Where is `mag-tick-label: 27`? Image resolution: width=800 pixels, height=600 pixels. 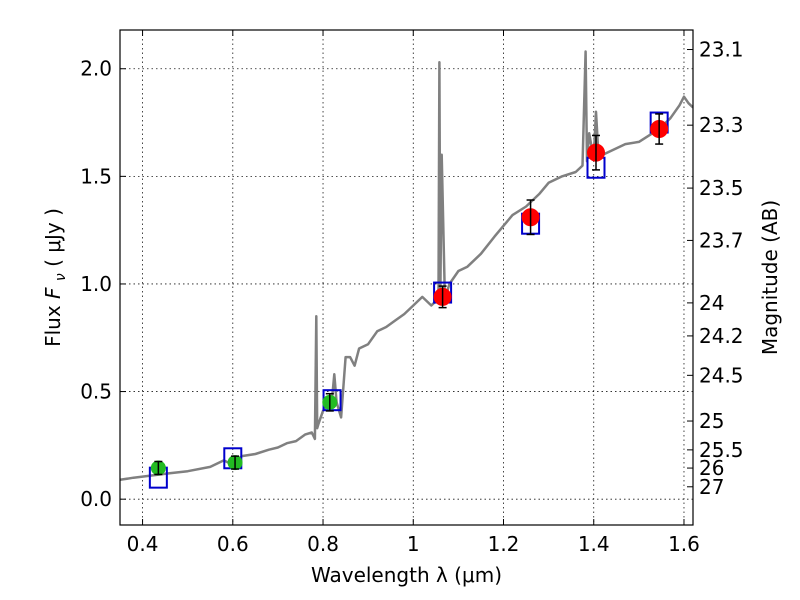
mag-tick-label: 27 is located at coordinates (711, 487).